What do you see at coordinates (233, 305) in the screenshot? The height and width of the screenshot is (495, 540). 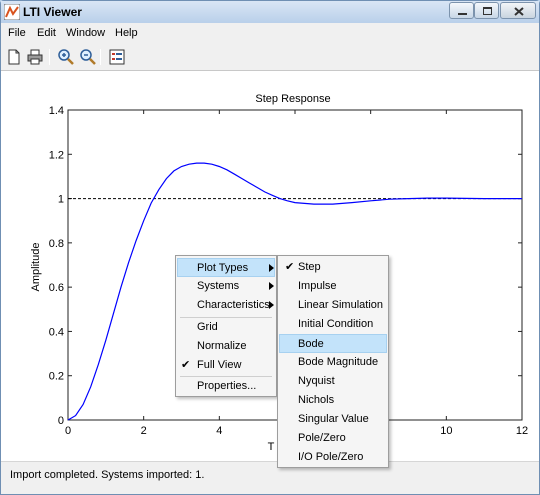 I see `menu-item-label: Characteristics` at bounding box center [233, 305].